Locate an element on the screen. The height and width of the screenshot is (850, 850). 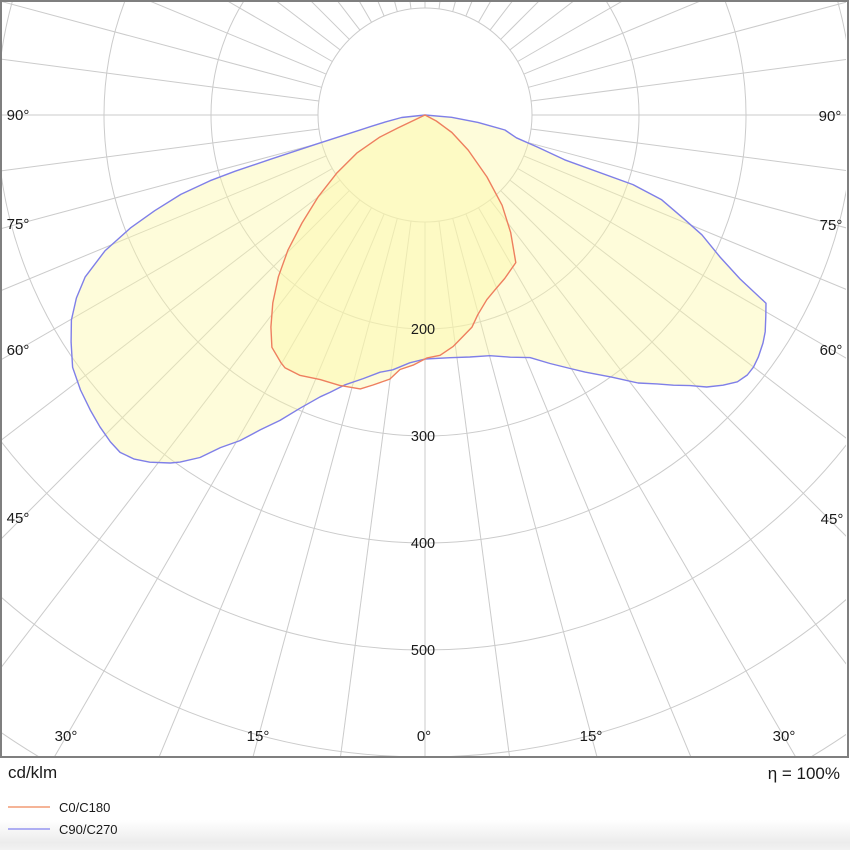
ring-value-labels: 200 300 400 500 is located at coordinates (423, 490).